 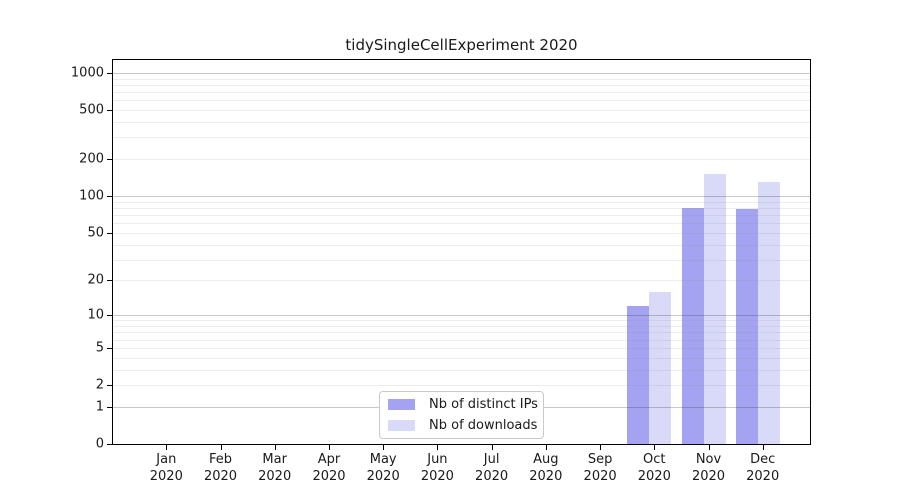 What do you see at coordinates (91, 159) in the screenshot?
I see `y-tick-label-200: 200` at bounding box center [91, 159].